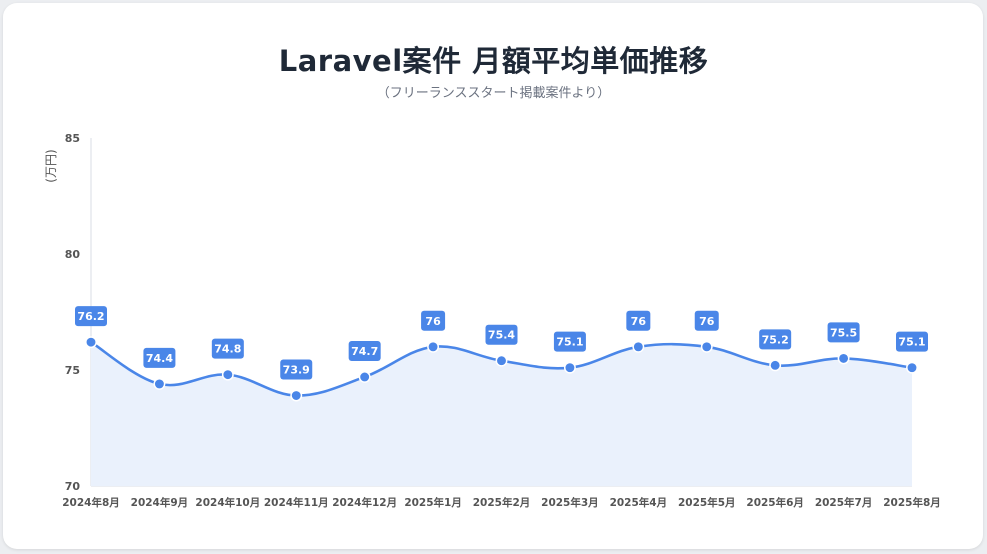  I want to click on x-tick-label: 2025年7月, so click(844, 502).